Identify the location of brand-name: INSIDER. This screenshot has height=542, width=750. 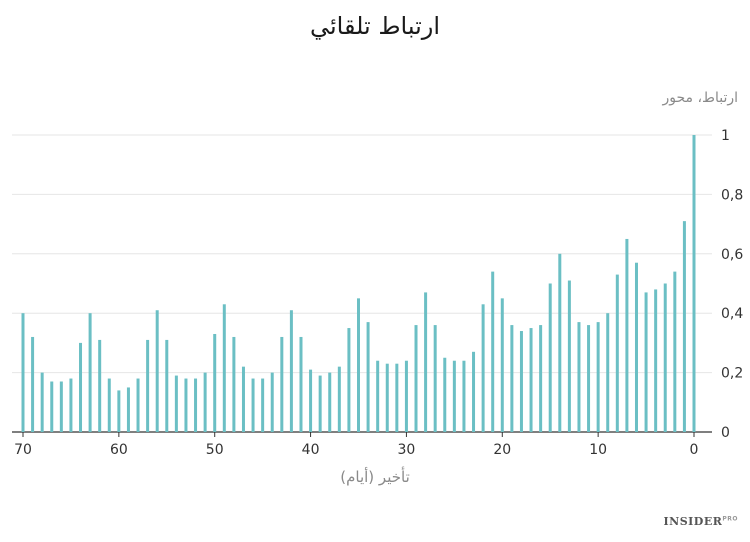
(693, 521).